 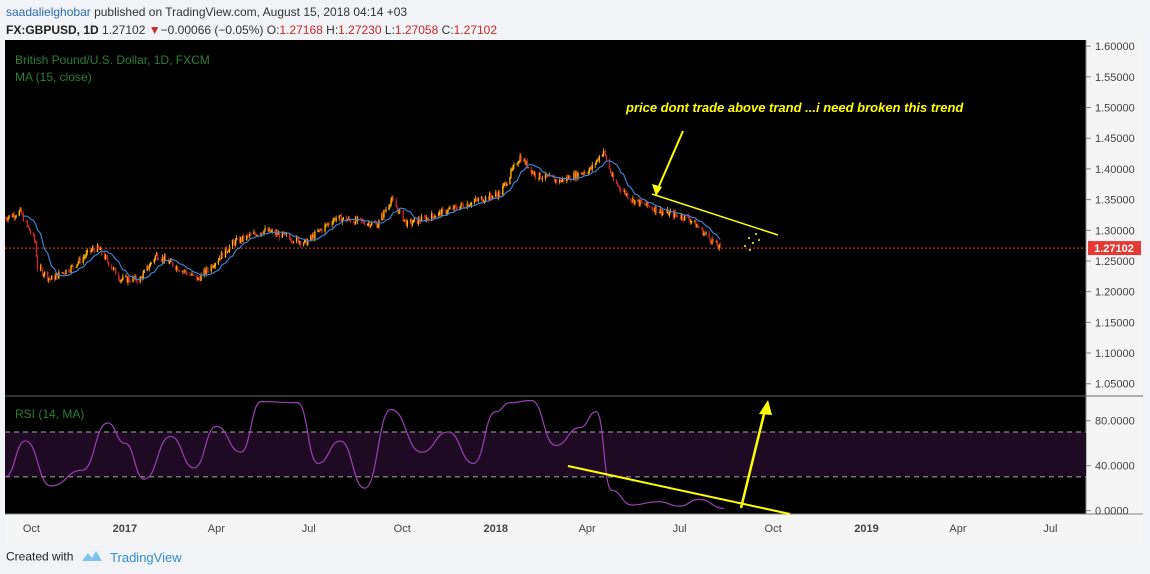 What do you see at coordinates (52, 30) in the screenshot?
I see `symbol-label: FX:GBPUSD, 1D` at bounding box center [52, 30].